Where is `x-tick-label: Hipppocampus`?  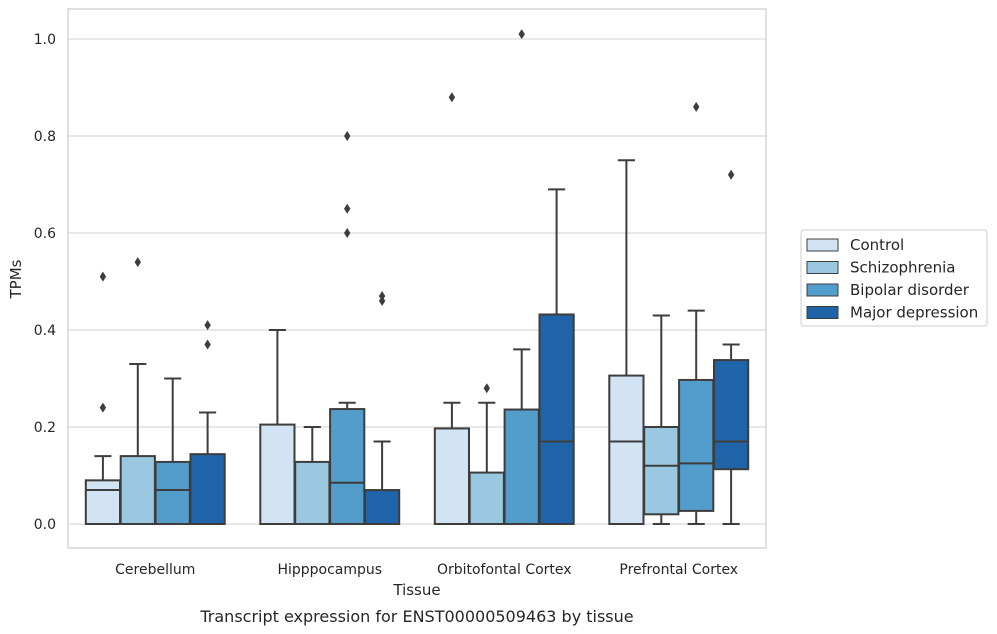
x-tick-label: Hipppocampus is located at coordinates (329, 570).